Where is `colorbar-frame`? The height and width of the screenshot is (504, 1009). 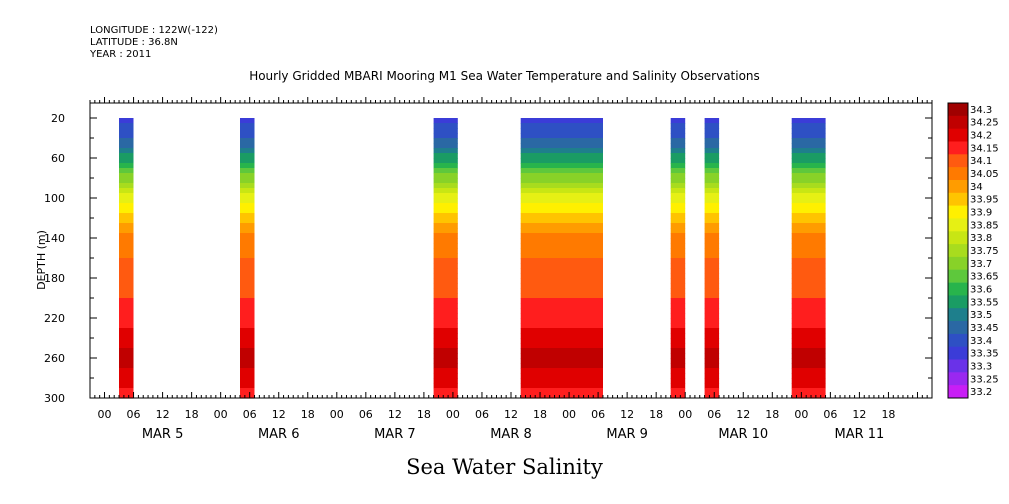 colorbar-frame is located at coordinates (958, 250).